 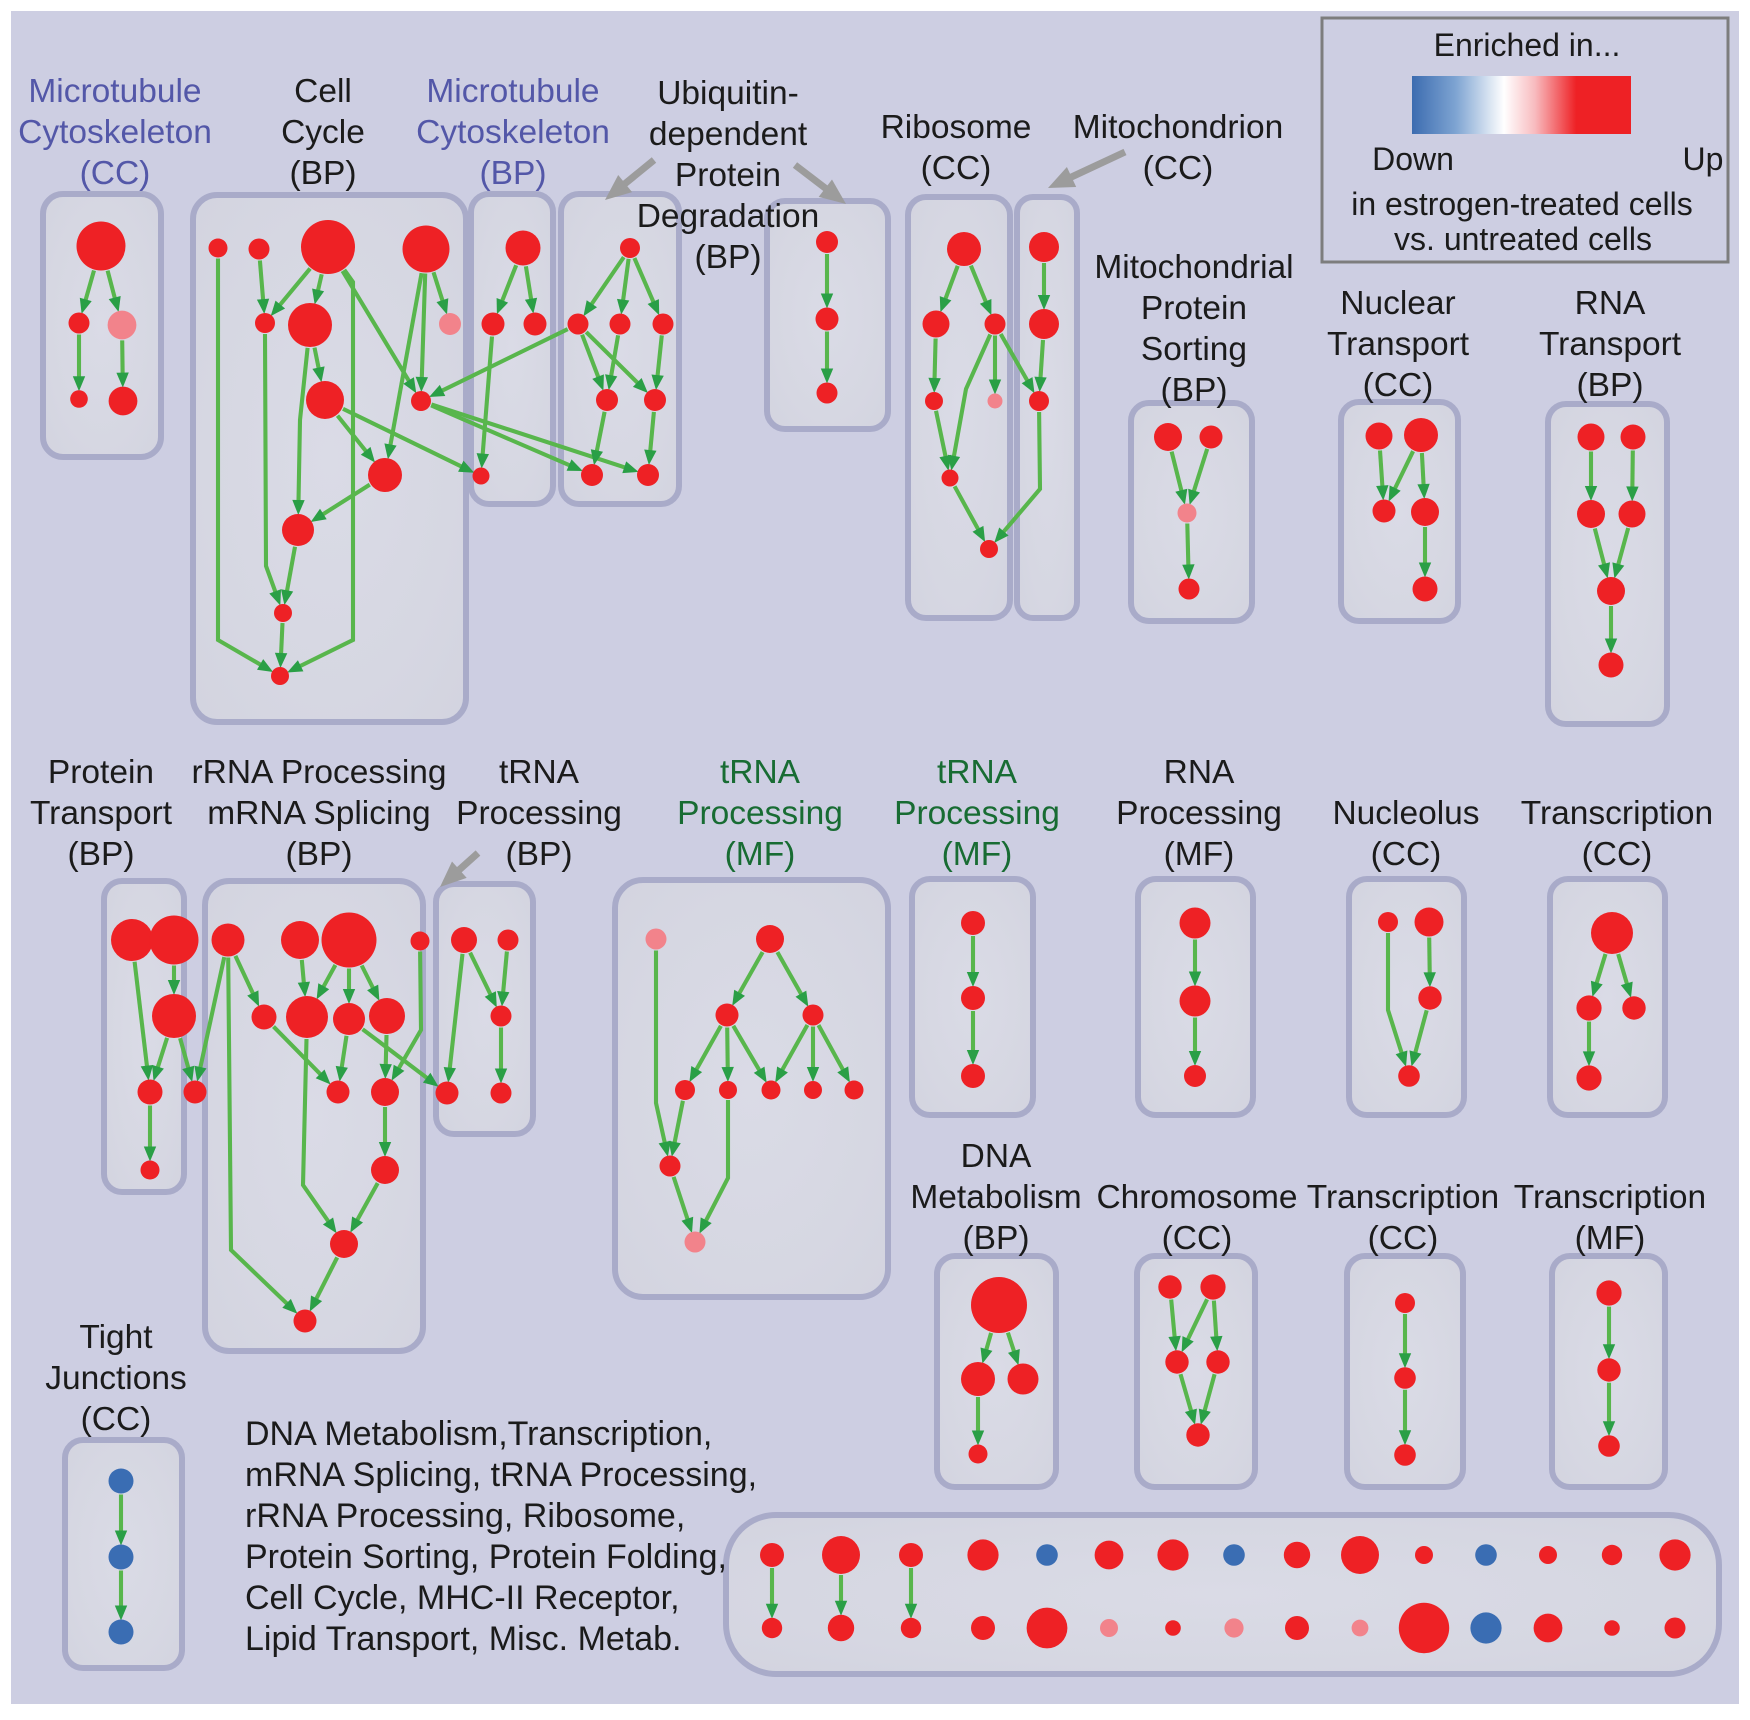 What do you see at coordinates (1703, 159) in the screenshot?
I see `svg-text: Up` at bounding box center [1703, 159].